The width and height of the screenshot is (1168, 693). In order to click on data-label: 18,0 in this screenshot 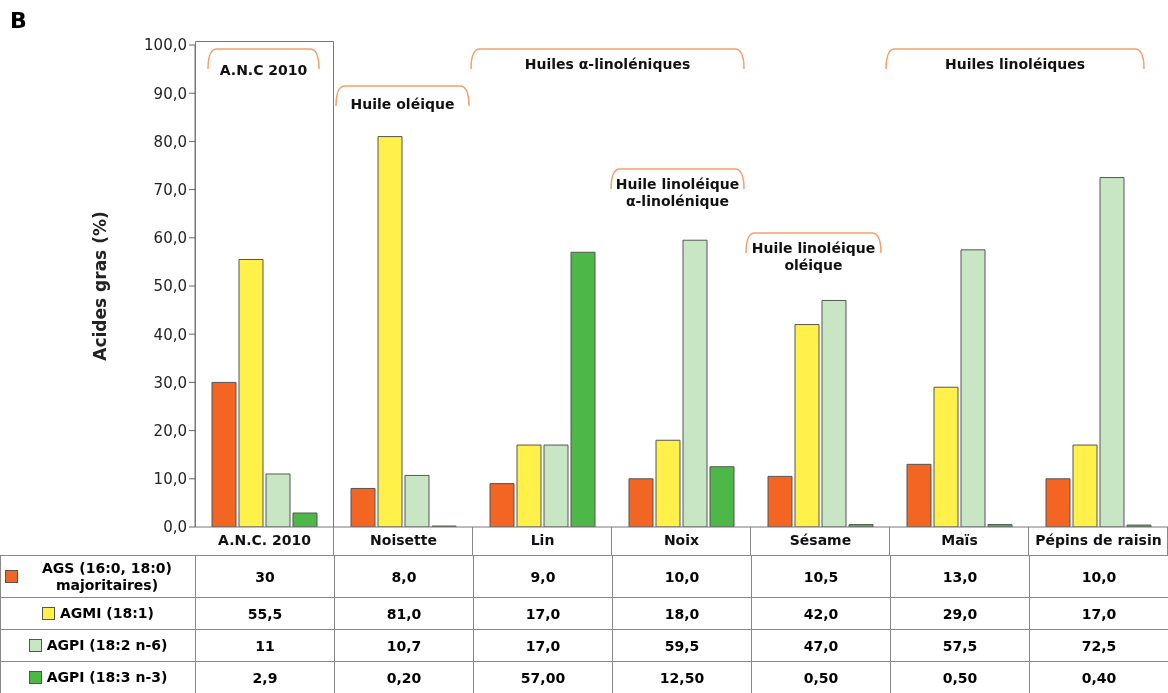, I will do `click(682, 613)`.